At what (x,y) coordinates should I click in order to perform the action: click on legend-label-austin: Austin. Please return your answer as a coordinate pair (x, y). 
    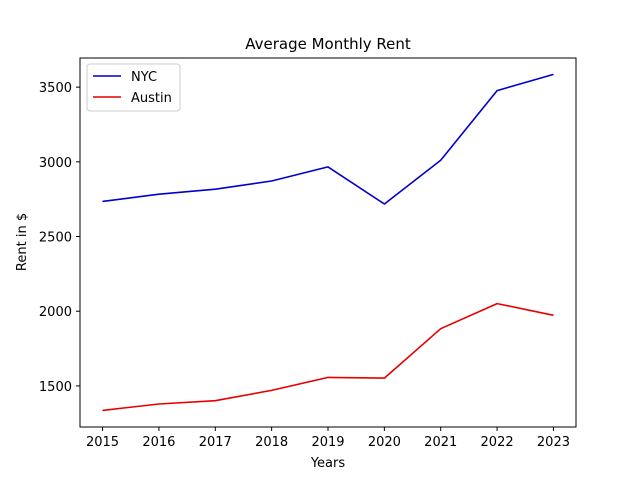
    Looking at the image, I should click on (151, 98).